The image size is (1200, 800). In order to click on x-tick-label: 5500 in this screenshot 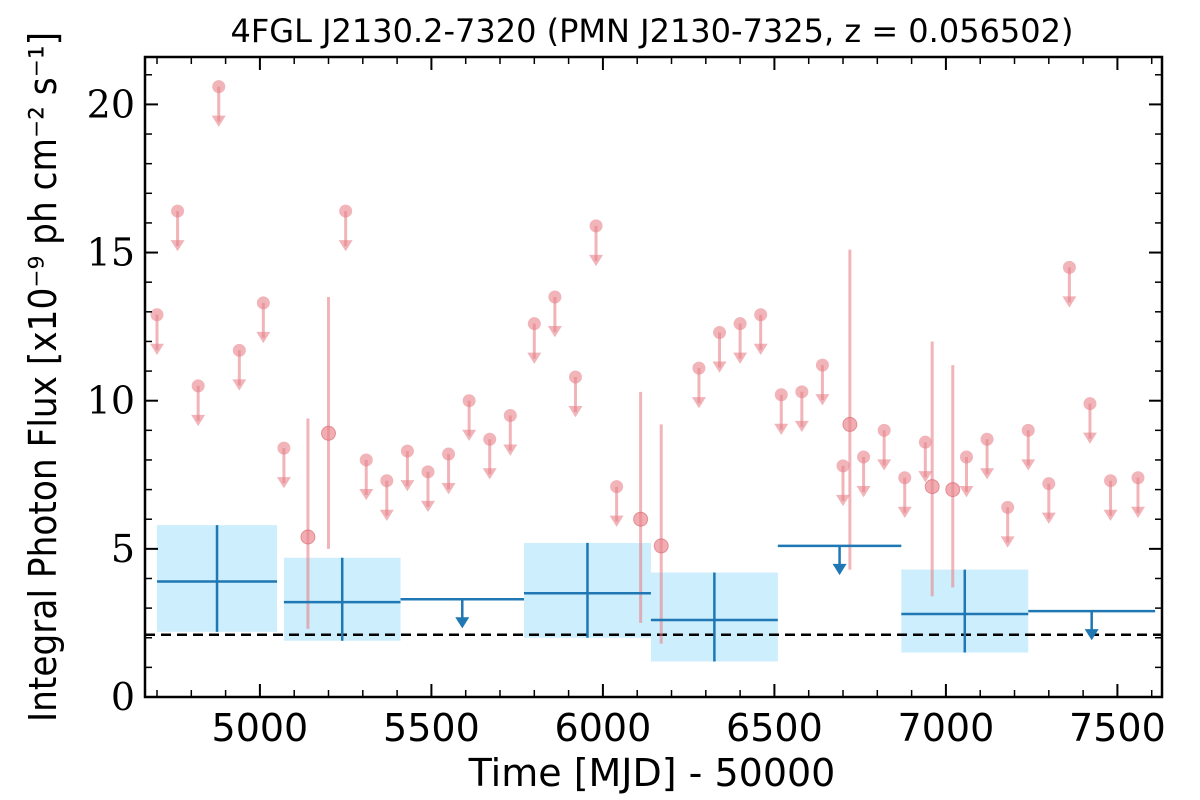, I will do `click(431, 728)`.